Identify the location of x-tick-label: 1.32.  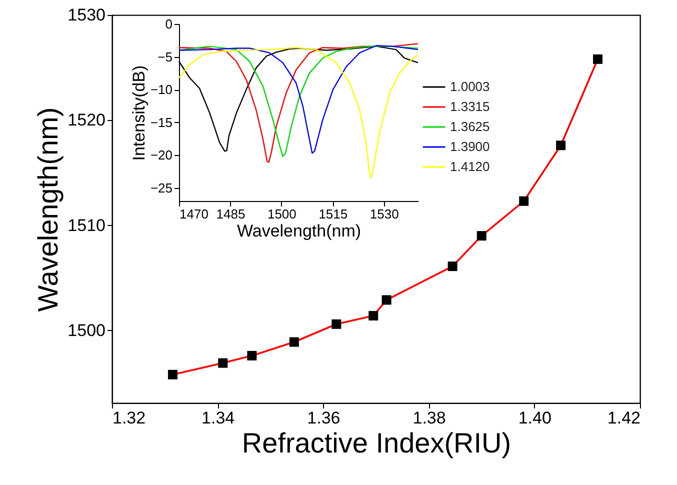
(129, 418).